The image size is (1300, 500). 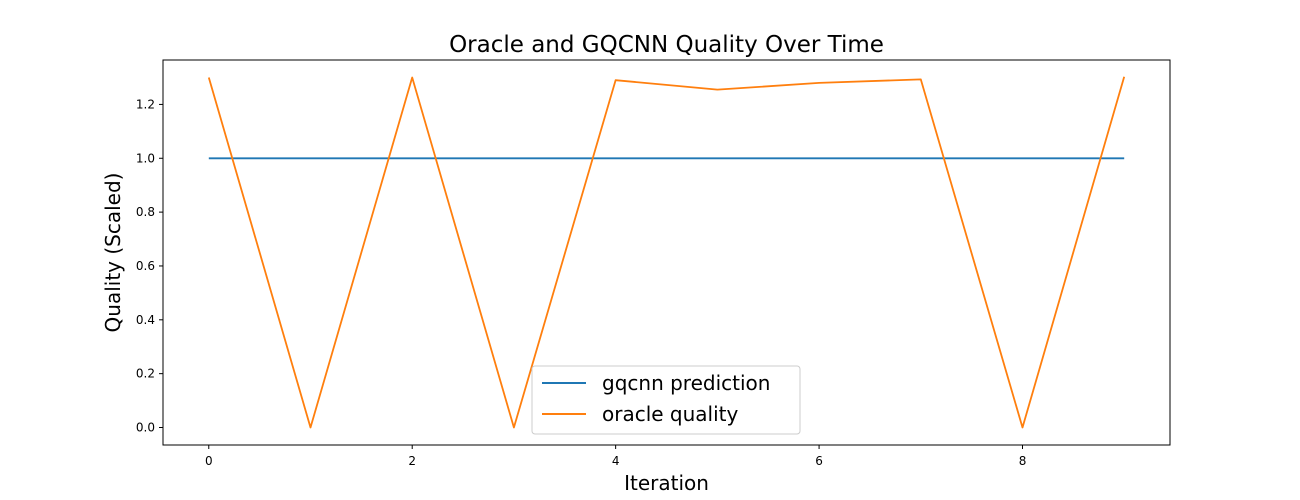 What do you see at coordinates (145, 212) in the screenshot?
I see `y-tick-label: 0.8` at bounding box center [145, 212].